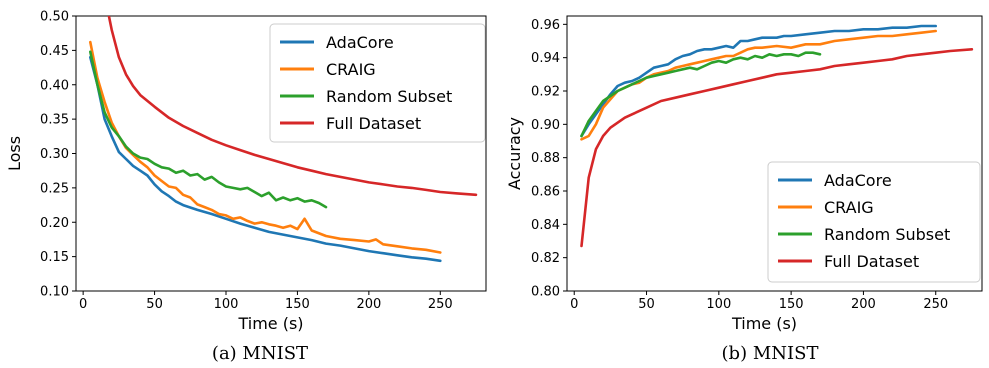 The height and width of the screenshot is (368, 989). What do you see at coordinates (545, 25) in the screenshot?
I see `y-tick-label: 0.96` at bounding box center [545, 25].